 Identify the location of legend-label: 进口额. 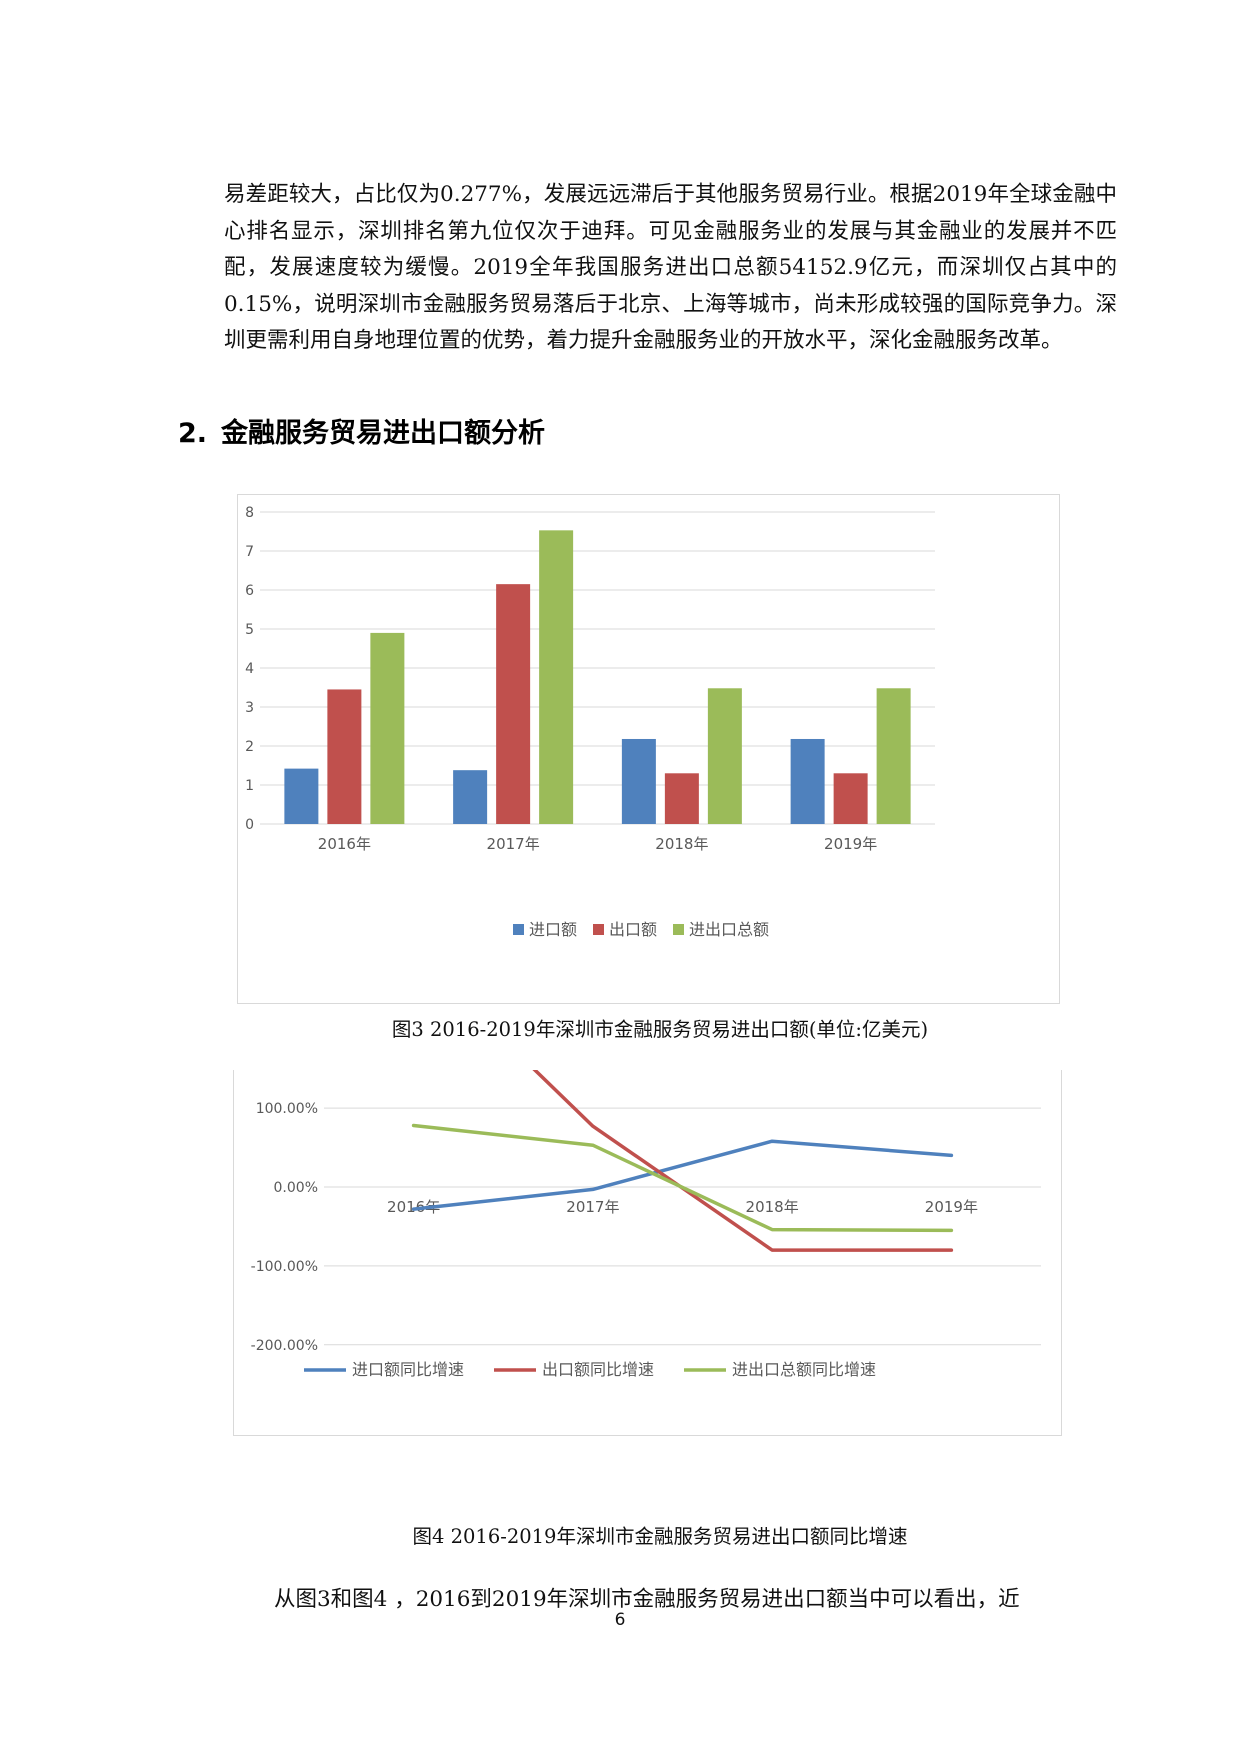
(553, 929).